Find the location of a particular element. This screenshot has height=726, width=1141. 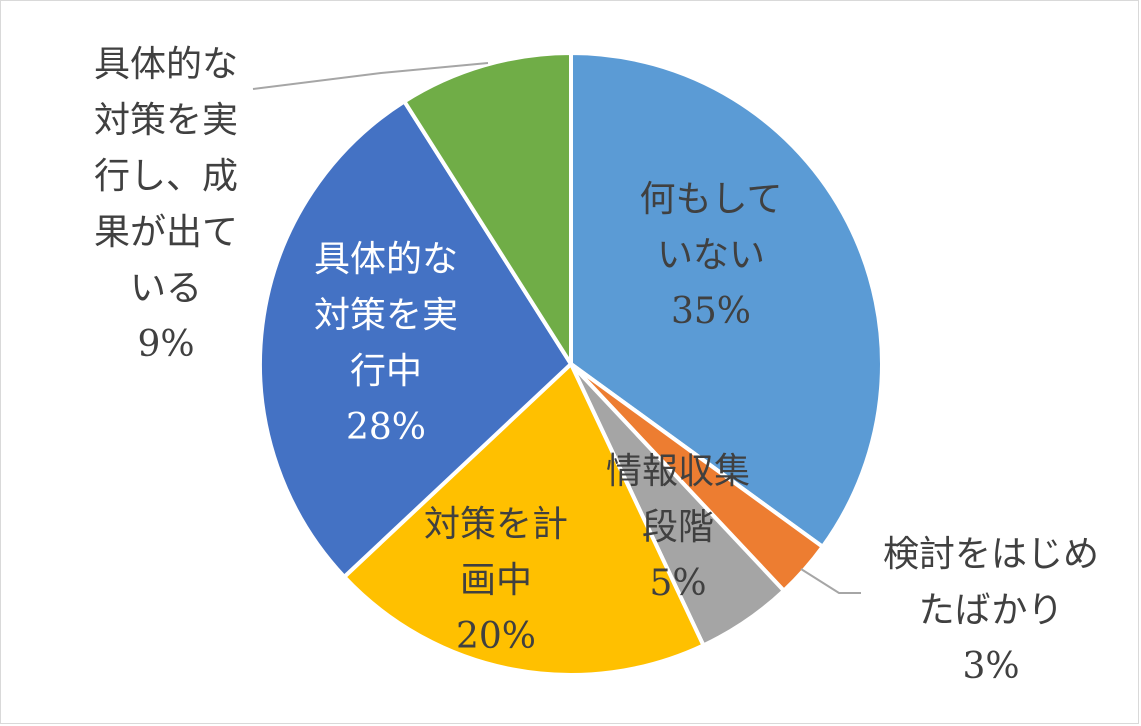

slice-label-line: 20% is located at coordinates (496, 636).